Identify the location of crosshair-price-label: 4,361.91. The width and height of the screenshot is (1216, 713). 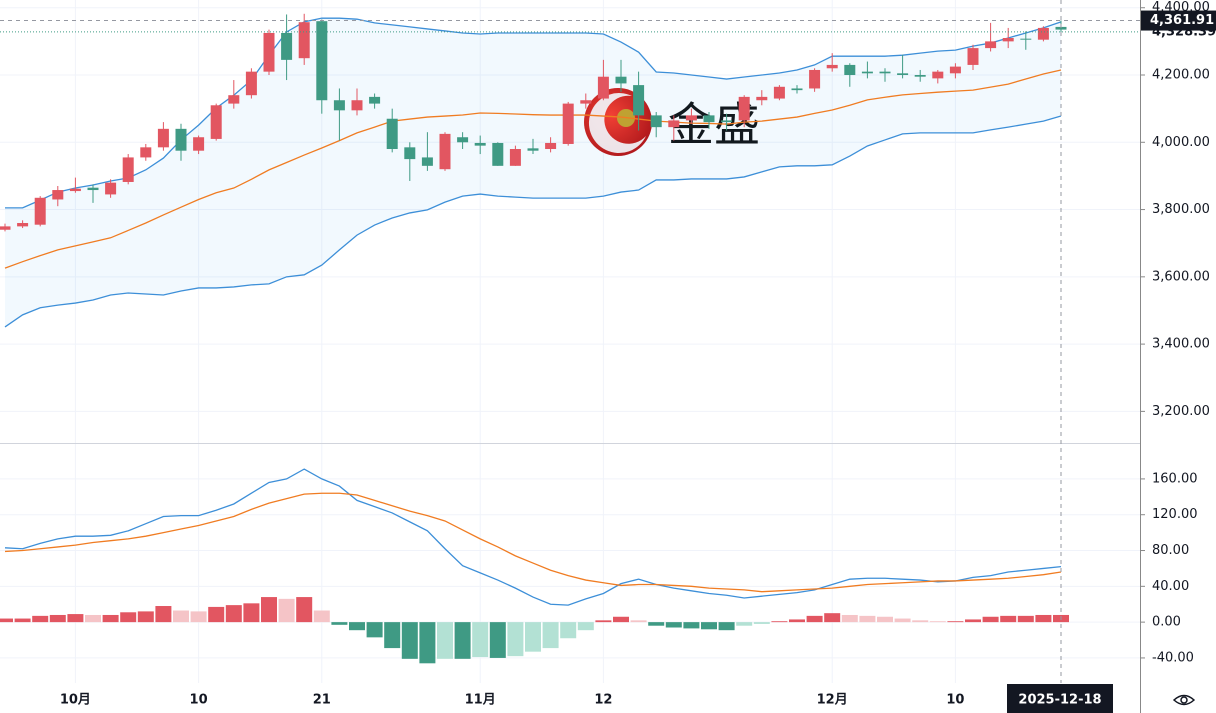
(1182, 20).